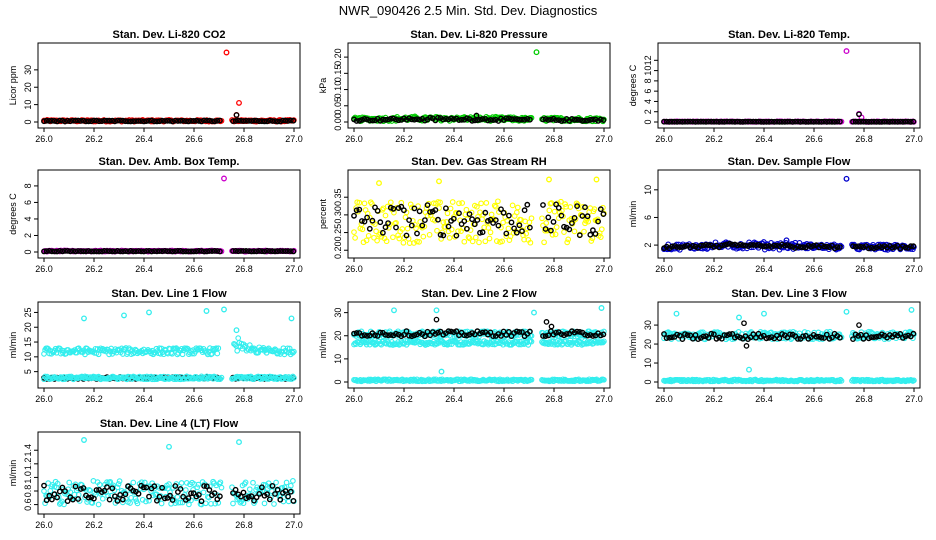  What do you see at coordinates (454, 139) in the screenshot?
I see `x-tick-label: 26.4` at bounding box center [454, 139].